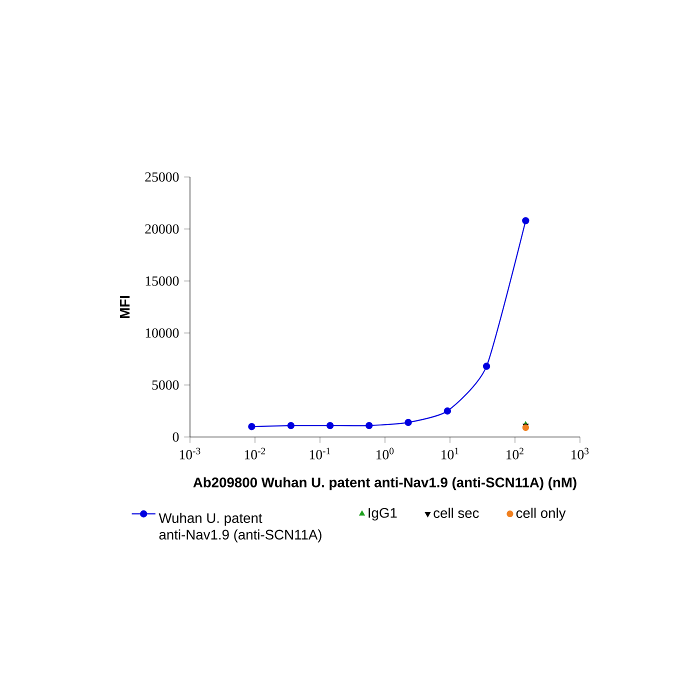 This screenshot has width=700, height=700. Describe the element at coordinates (162, 177) in the screenshot. I see `y-tick-label: 25000` at that location.